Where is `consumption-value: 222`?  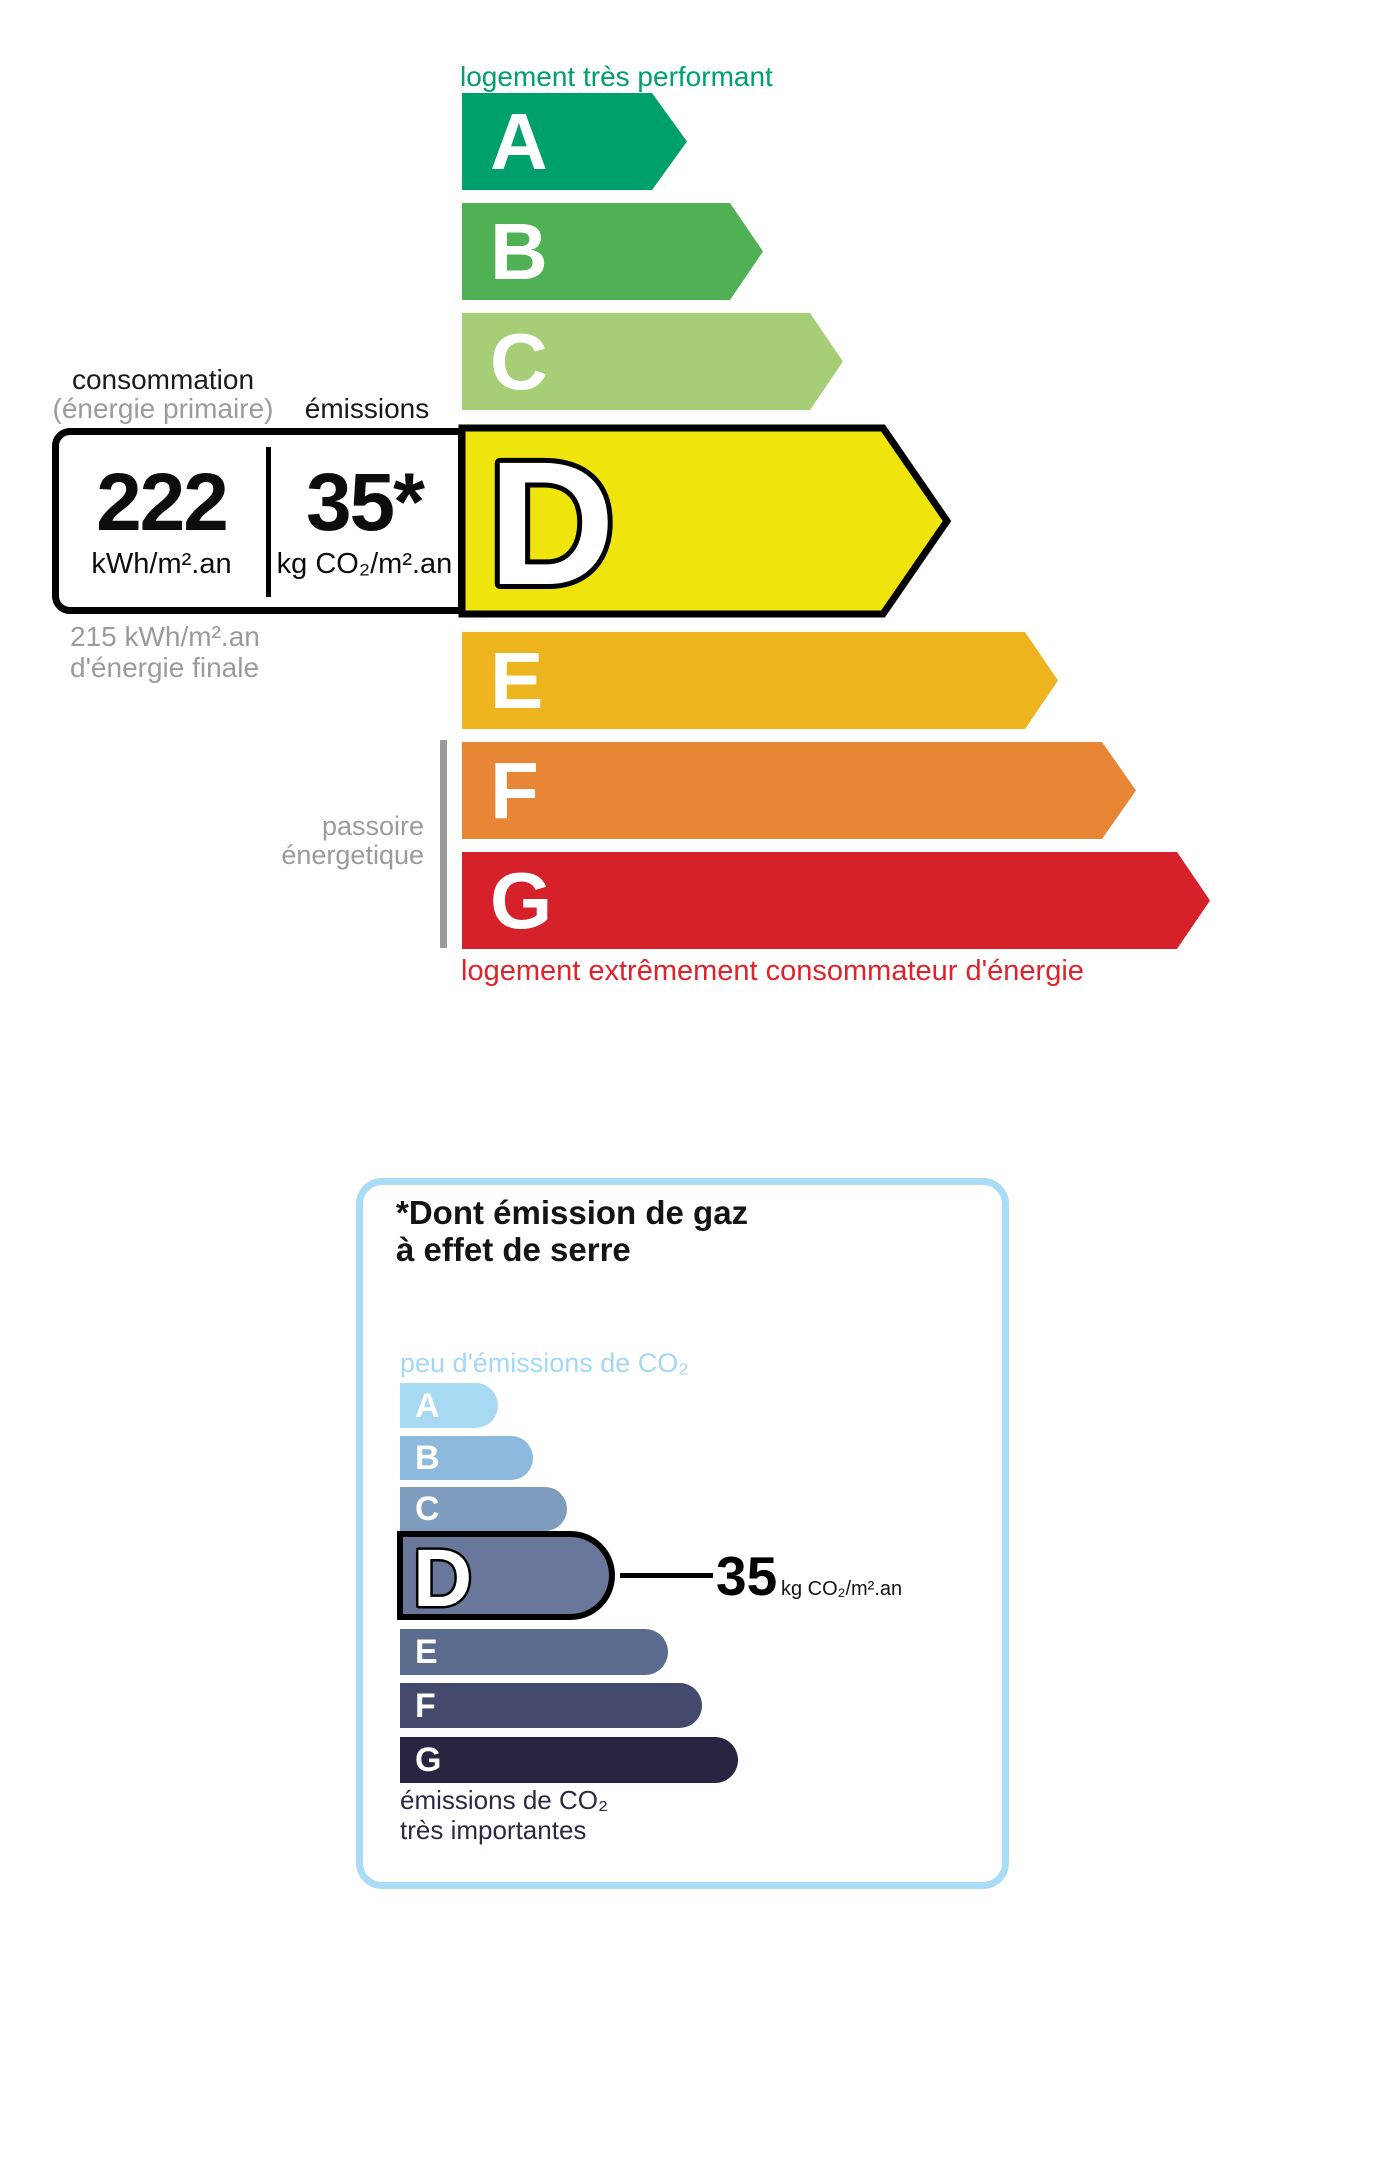 consumption-value: 222 is located at coordinates (162, 502).